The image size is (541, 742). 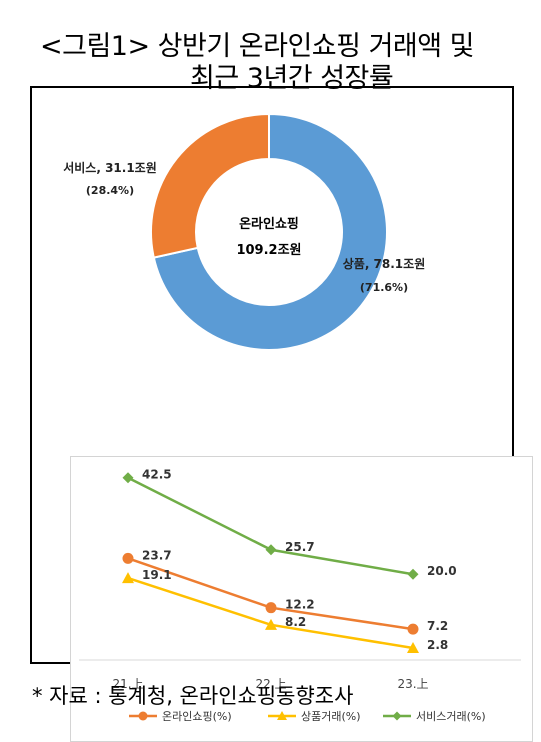 I want to click on legend-label: 서비스거래(%), so click(x=451, y=716).